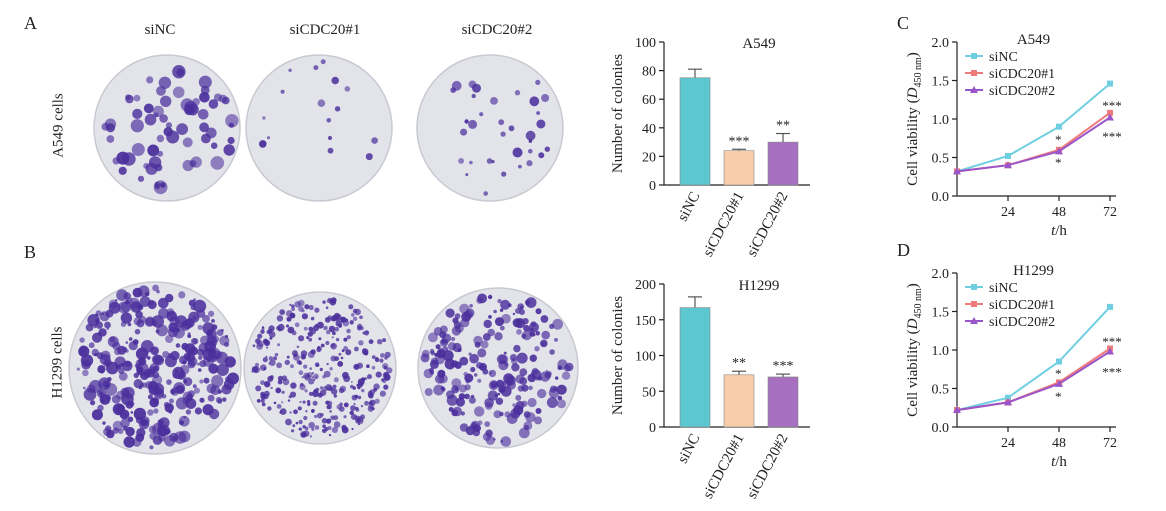 This screenshot has width=1166, height=511. Describe the element at coordinates (1058, 139) in the screenshot. I see `significance-label: *` at that location.